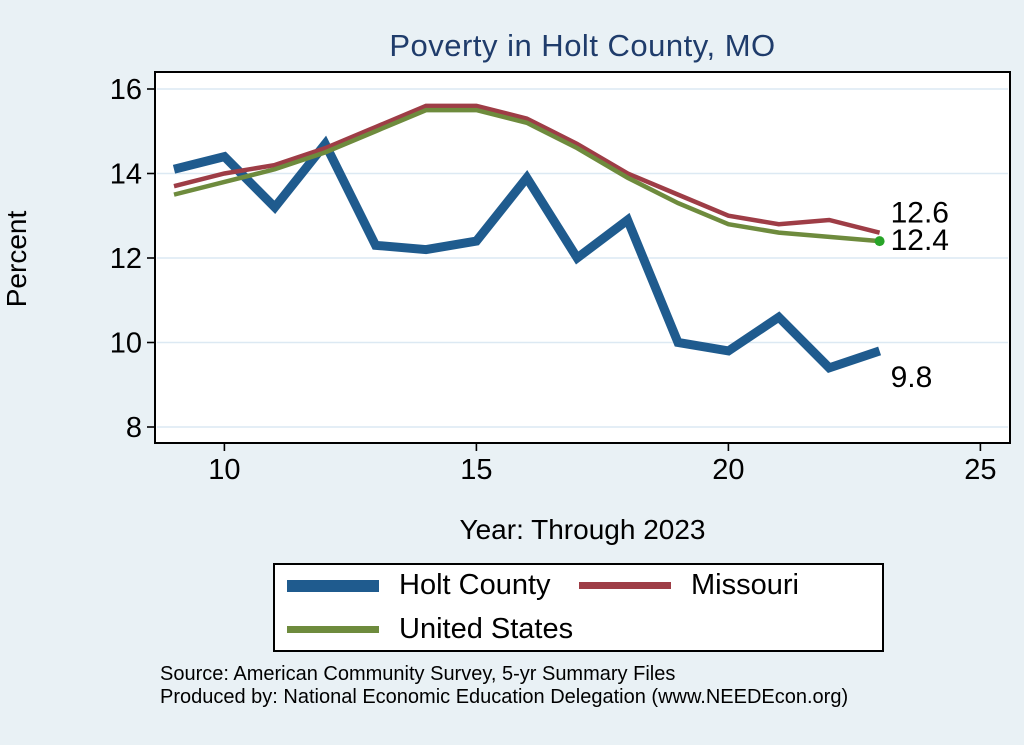 The height and width of the screenshot is (745, 1024). I want to click on end-label-united-states: 12.4, so click(920, 240).